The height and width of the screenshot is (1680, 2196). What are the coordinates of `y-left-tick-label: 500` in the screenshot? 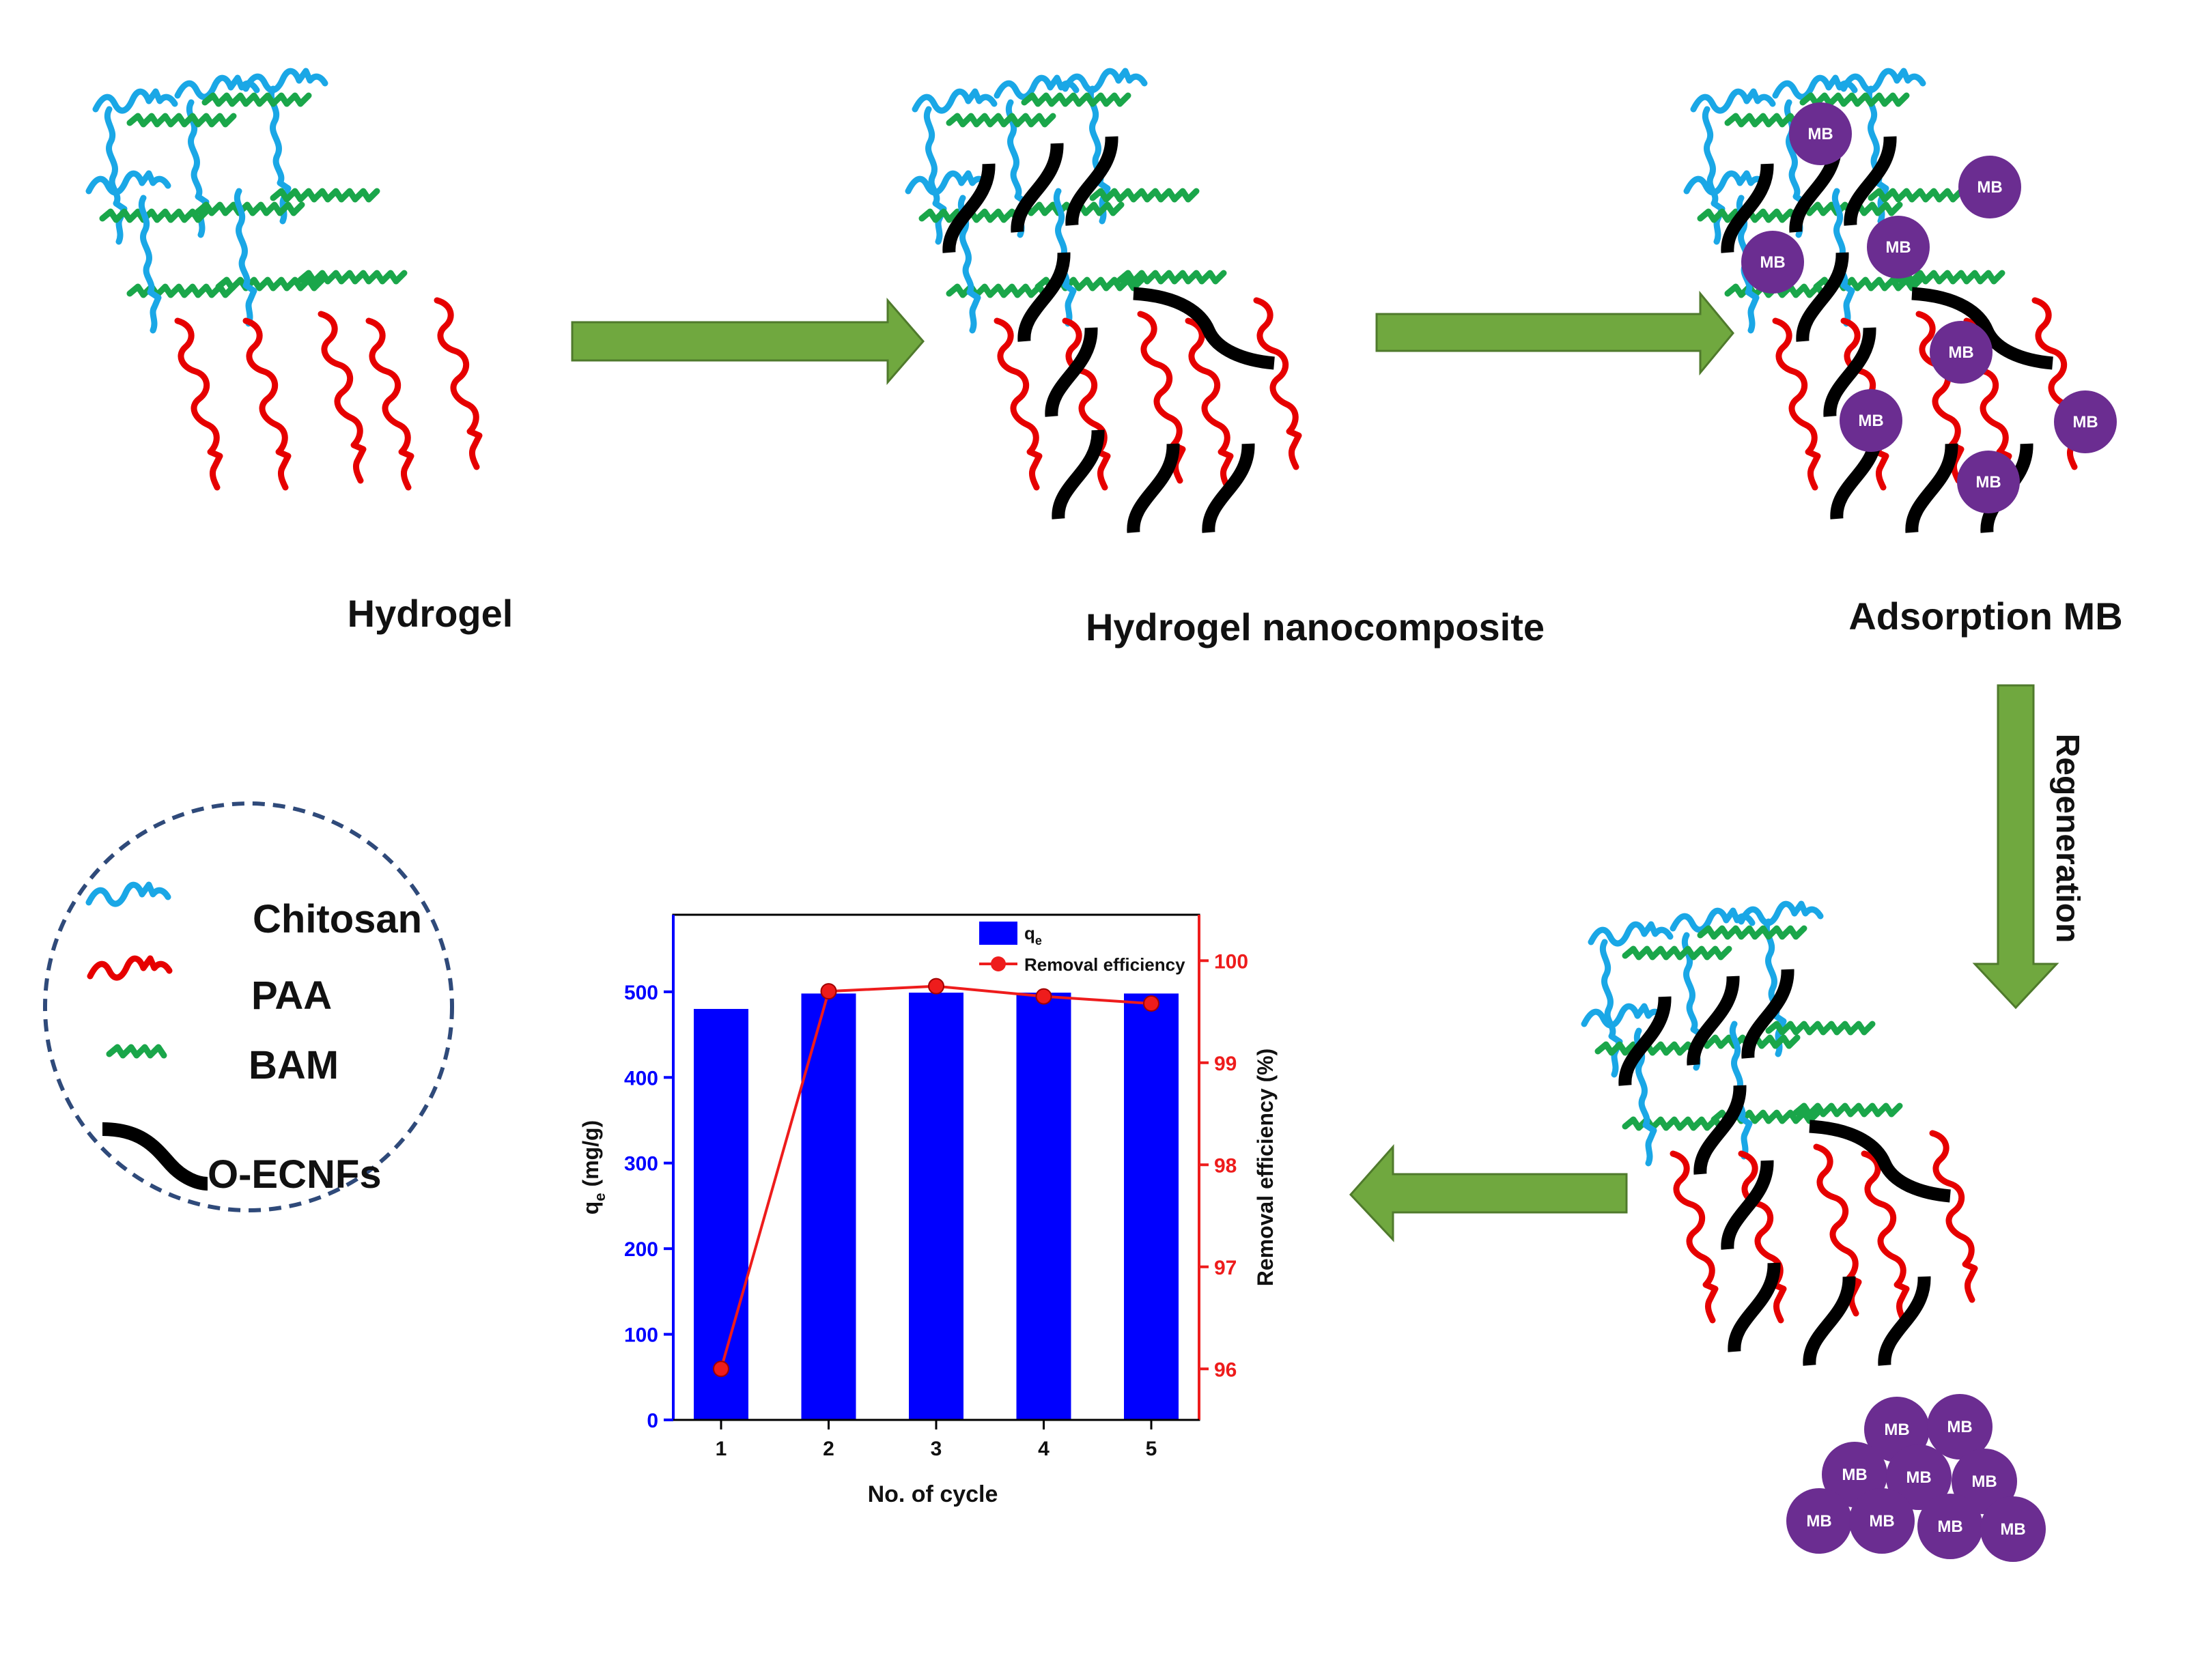 It's located at (641, 993).